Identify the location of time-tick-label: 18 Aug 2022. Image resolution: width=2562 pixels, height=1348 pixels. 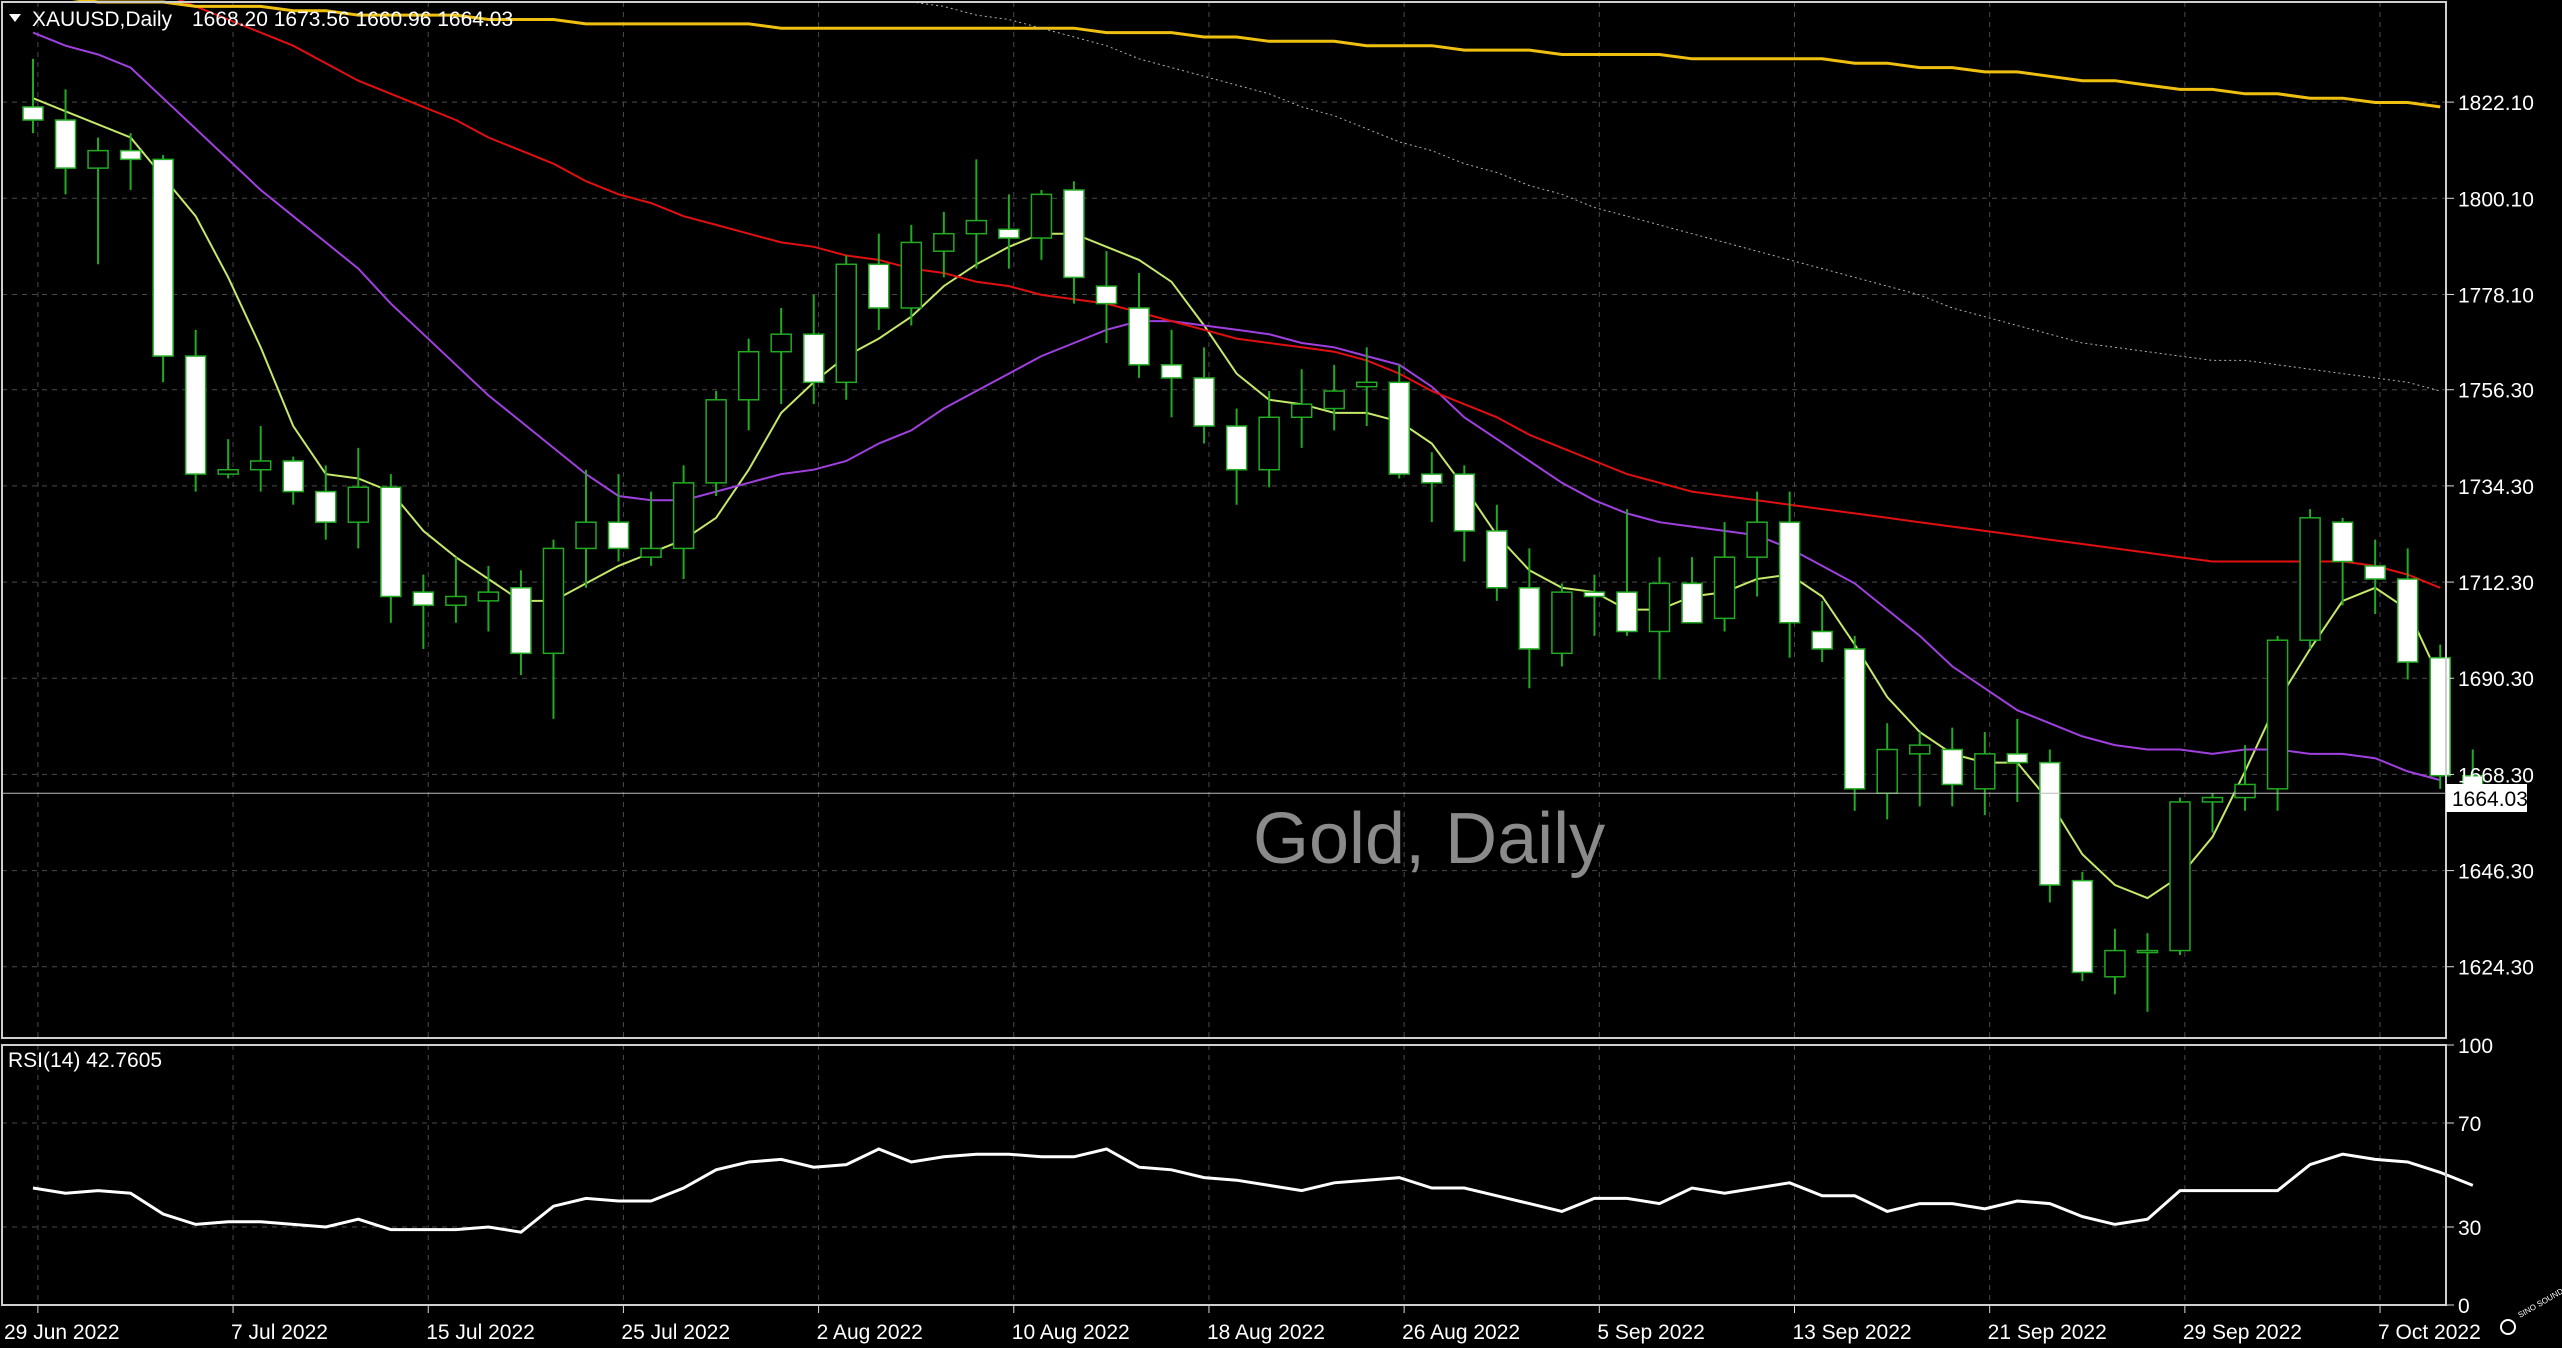
(1266, 1332).